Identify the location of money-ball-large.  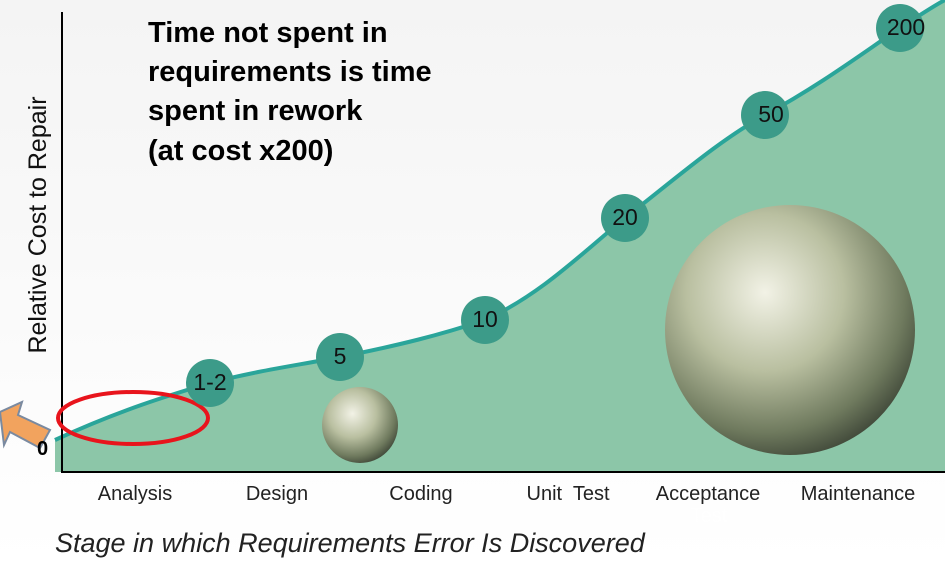
(790, 330).